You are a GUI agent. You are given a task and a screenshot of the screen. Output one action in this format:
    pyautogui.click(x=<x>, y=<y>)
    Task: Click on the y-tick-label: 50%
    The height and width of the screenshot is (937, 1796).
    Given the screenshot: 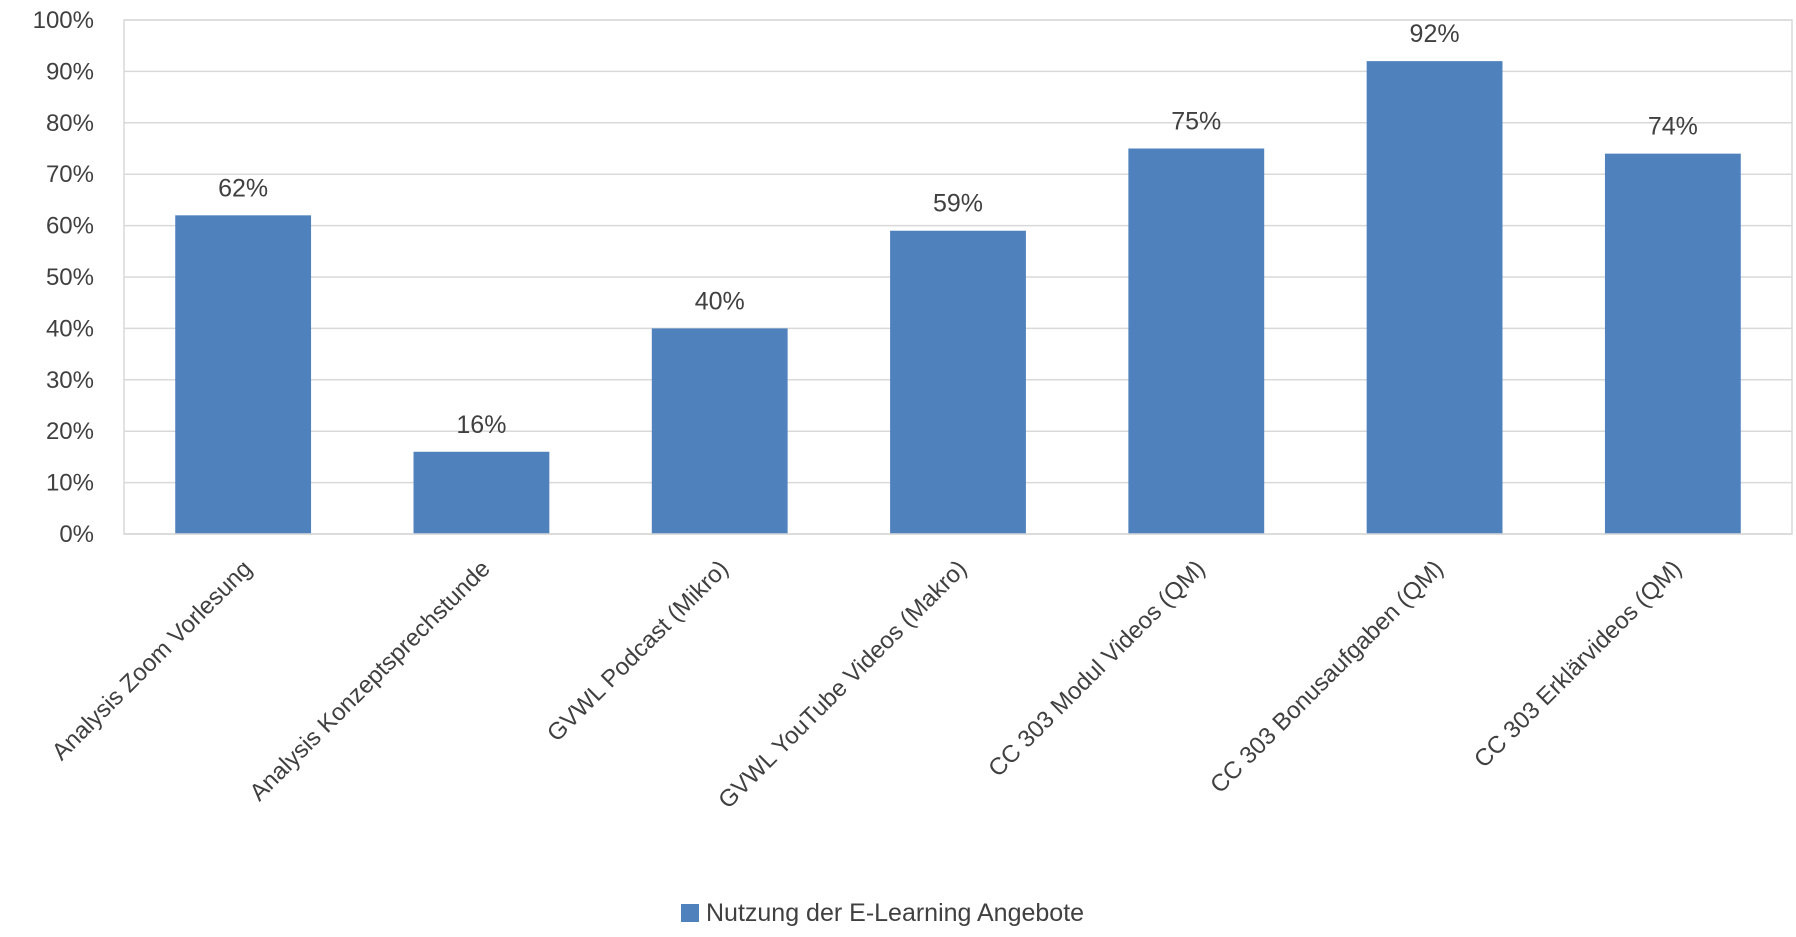 What is the action you would take?
    pyautogui.click(x=70, y=277)
    